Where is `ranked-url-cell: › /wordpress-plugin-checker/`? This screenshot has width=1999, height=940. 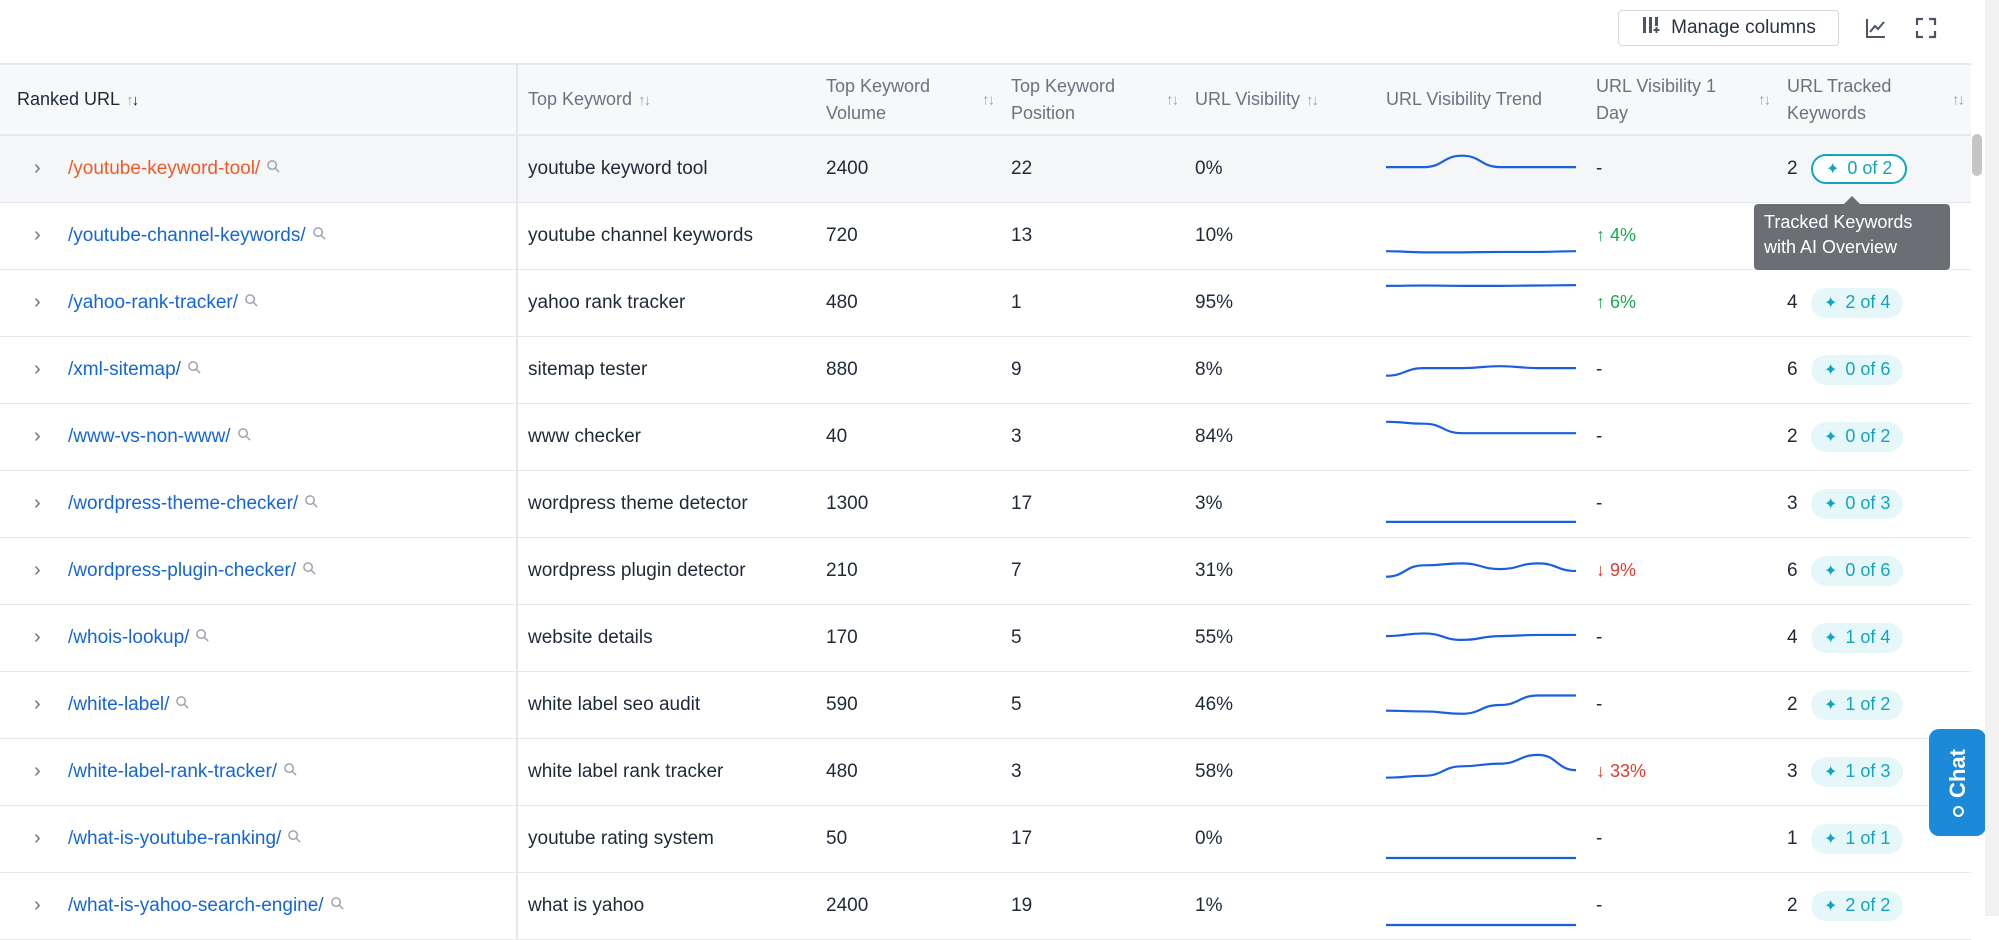 ranked-url-cell: › /wordpress-plugin-checker/ is located at coordinates (259, 571).